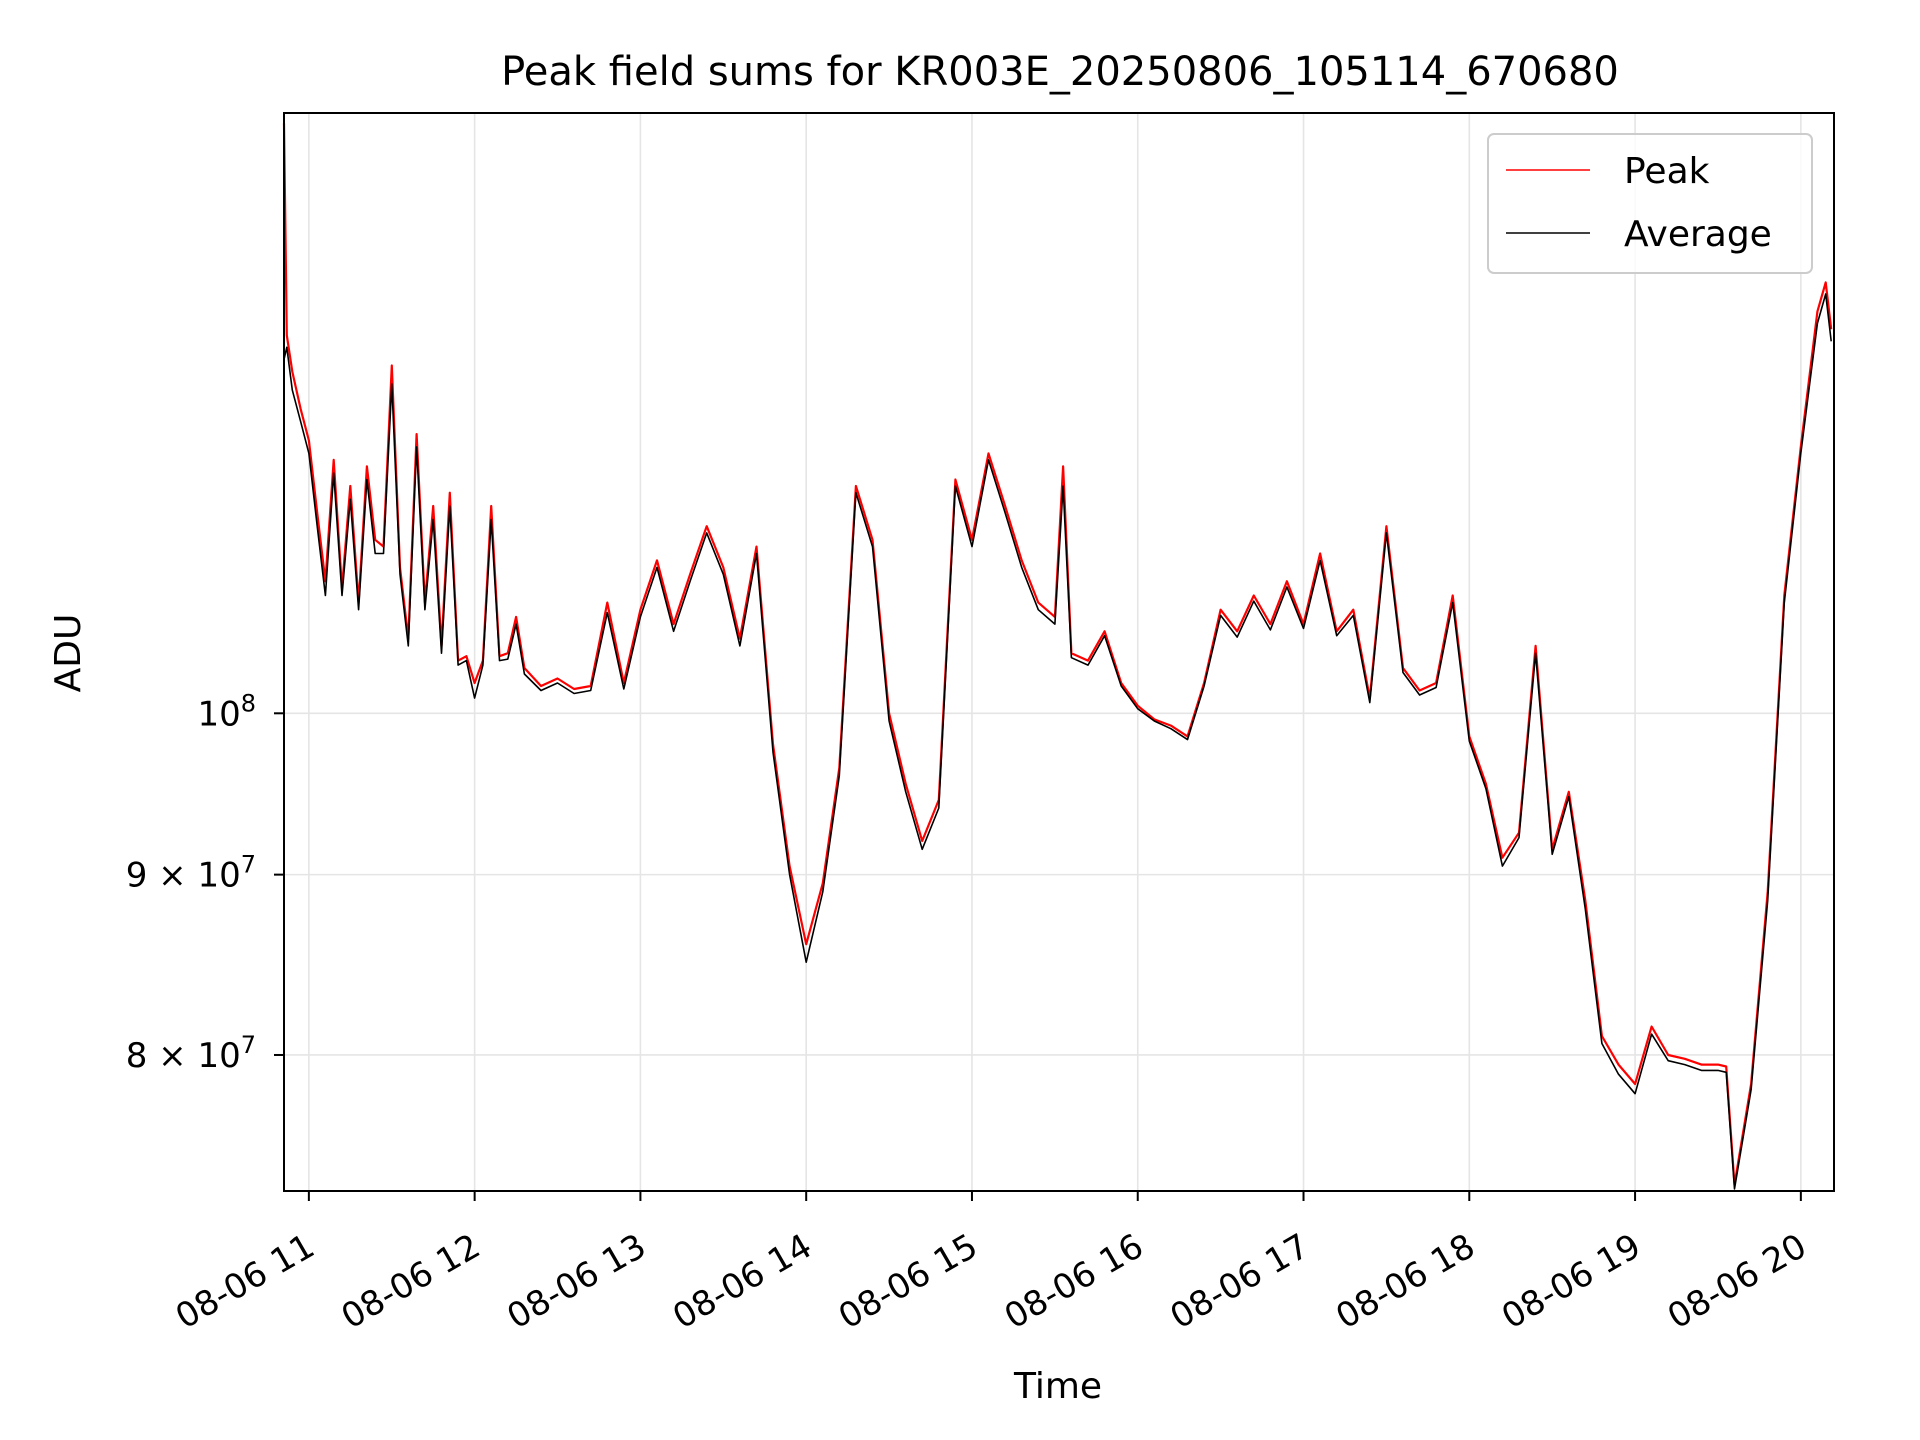 The width and height of the screenshot is (1920, 1440). Describe the element at coordinates (245, 1281) in the screenshot. I see `x-tick-label: 08-06 11` at that location.